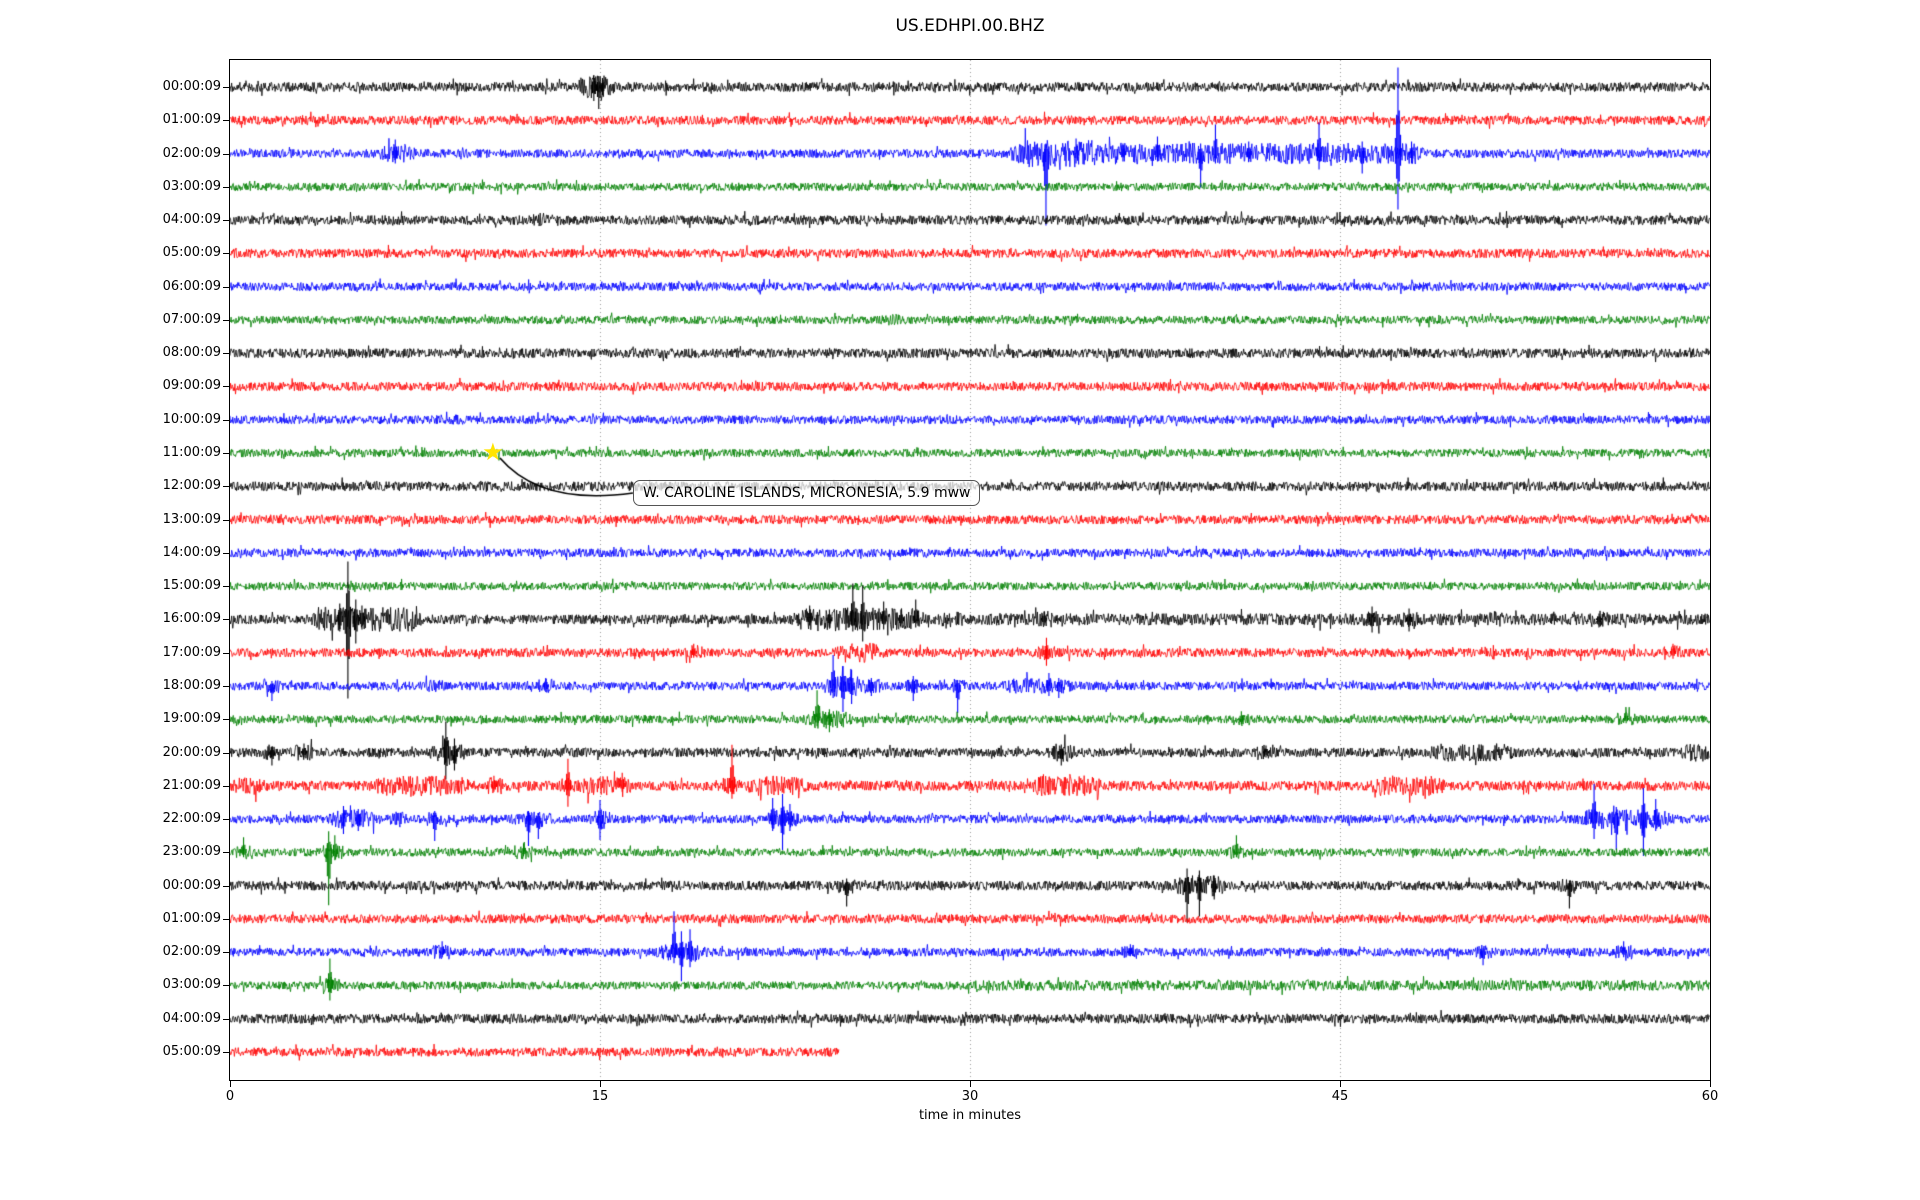  Describe the element at coordinates (191, 685) in the screenshot. I see `trace-row-label: 18:00:09` at that location.